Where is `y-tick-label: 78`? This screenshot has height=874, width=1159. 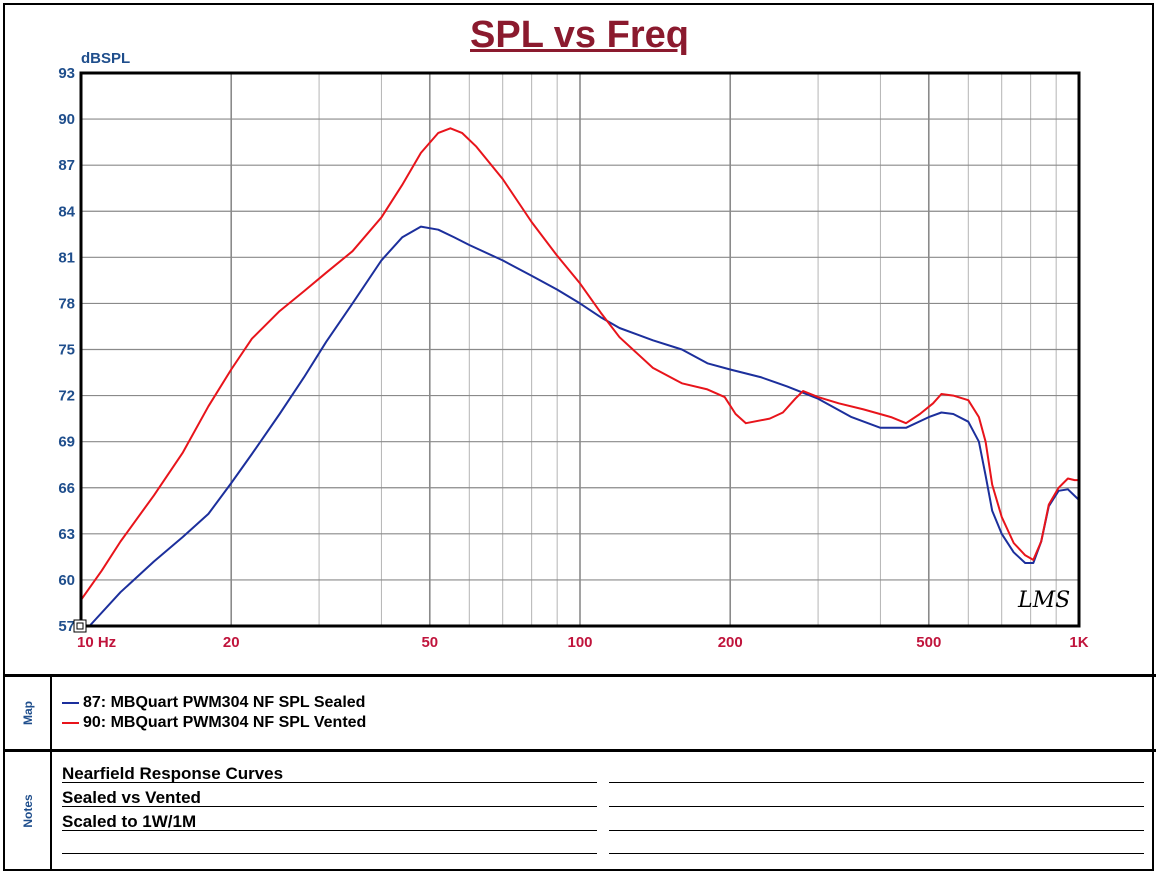 y-tick-label: 78 is located at coordinates (66, 303).